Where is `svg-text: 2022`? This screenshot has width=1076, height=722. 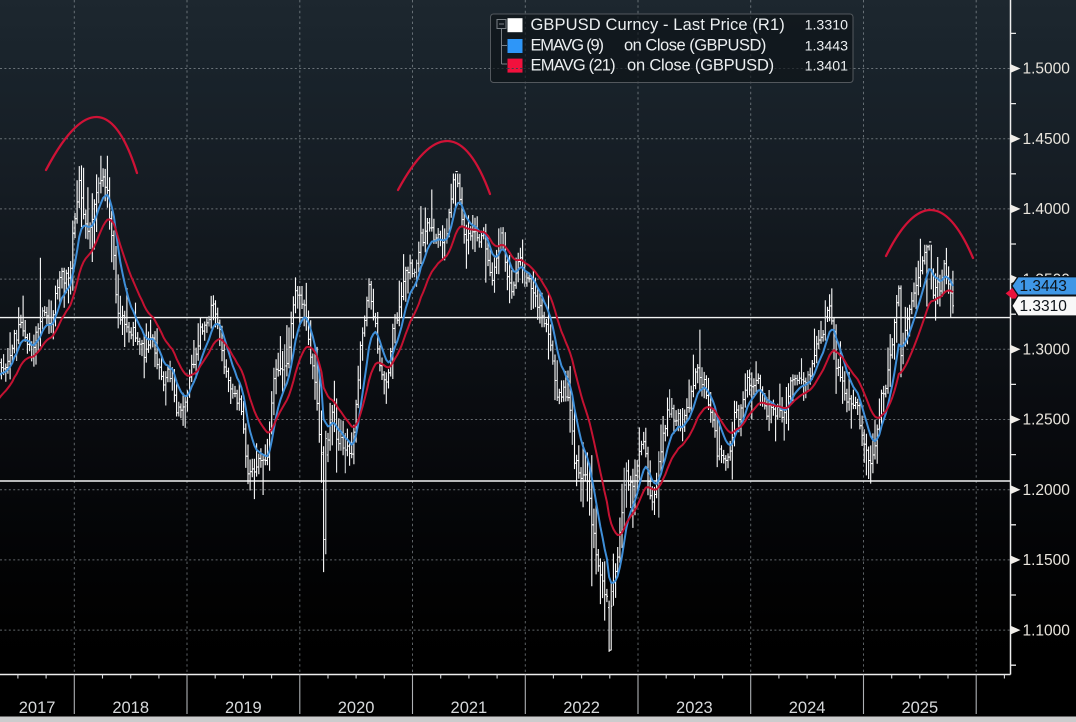
svg-text: 2022 is located at coordinates (581, 708).